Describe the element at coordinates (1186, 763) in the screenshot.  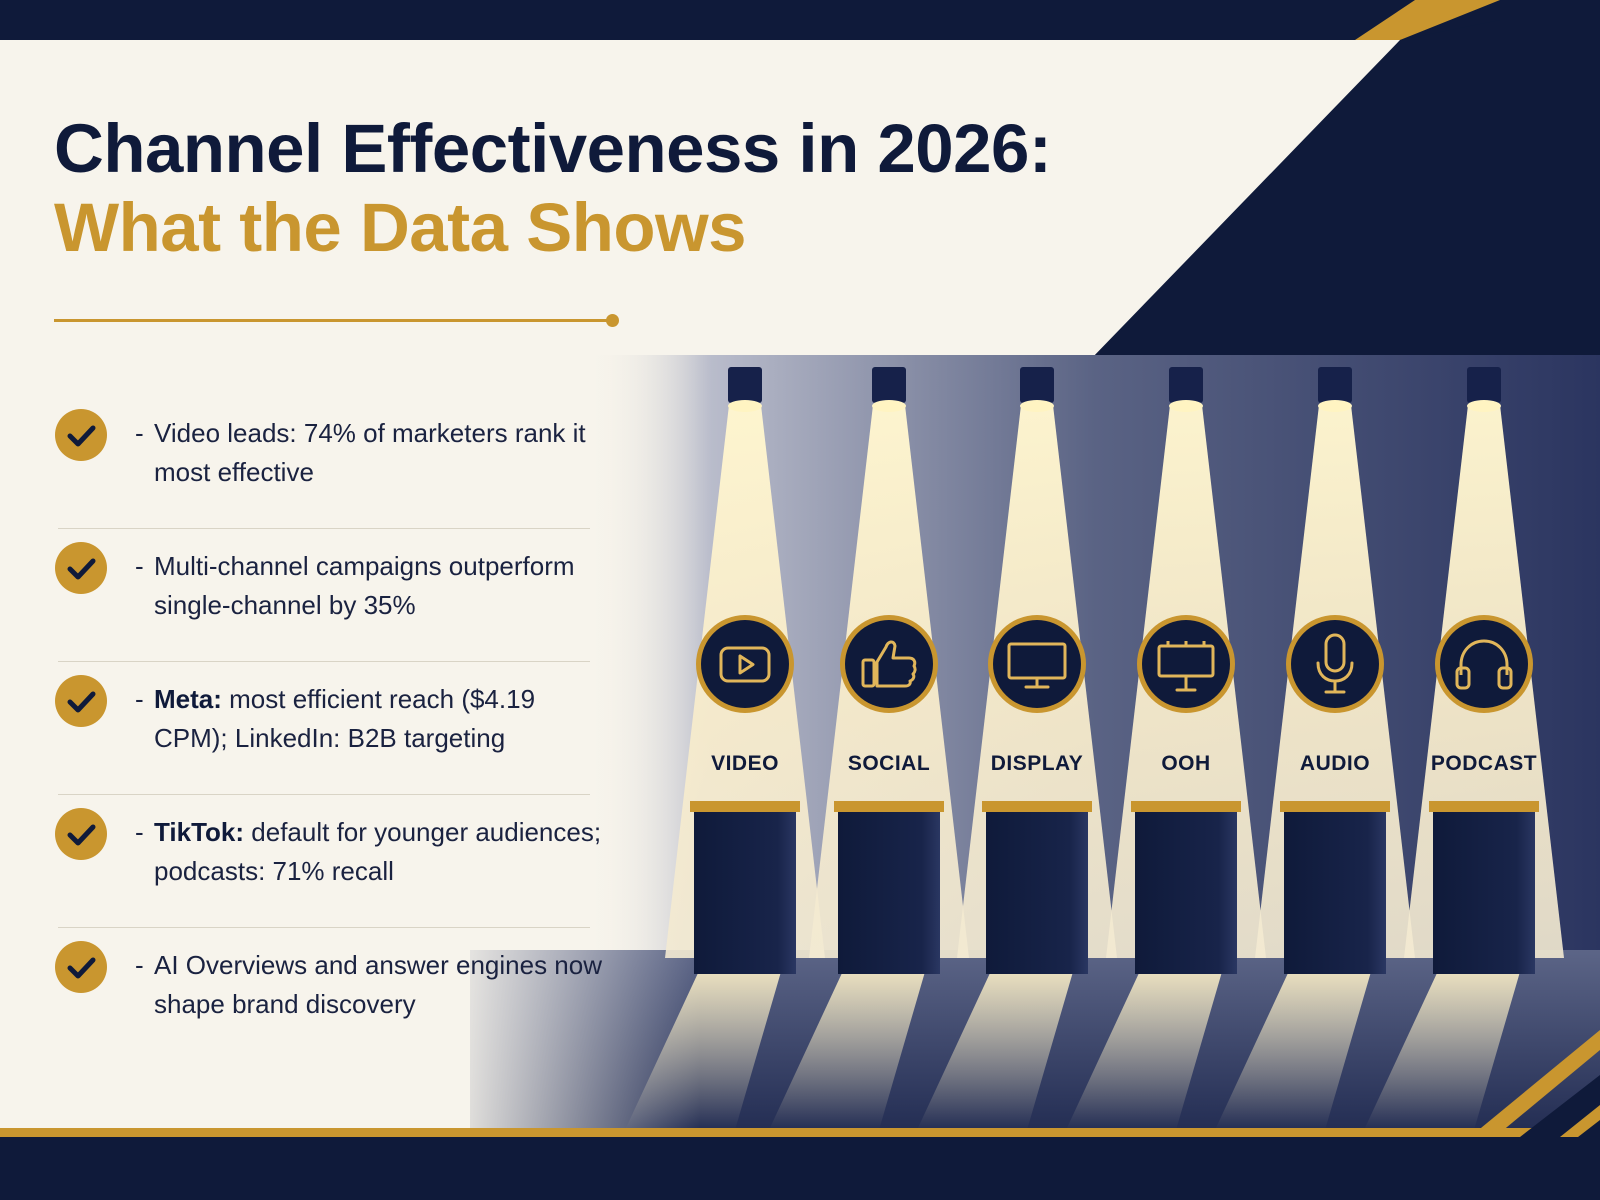
I see `channel-label-ooh: OOH` at that location.